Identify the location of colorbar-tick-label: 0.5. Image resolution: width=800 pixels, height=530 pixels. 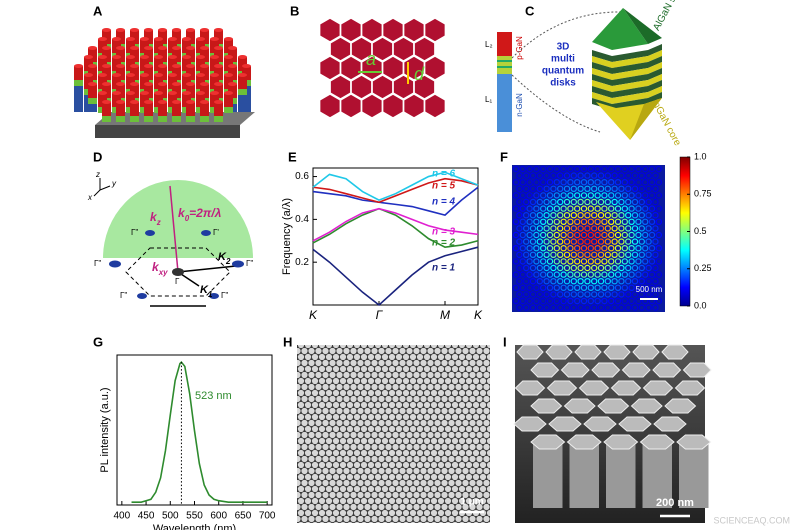
(700, 231).